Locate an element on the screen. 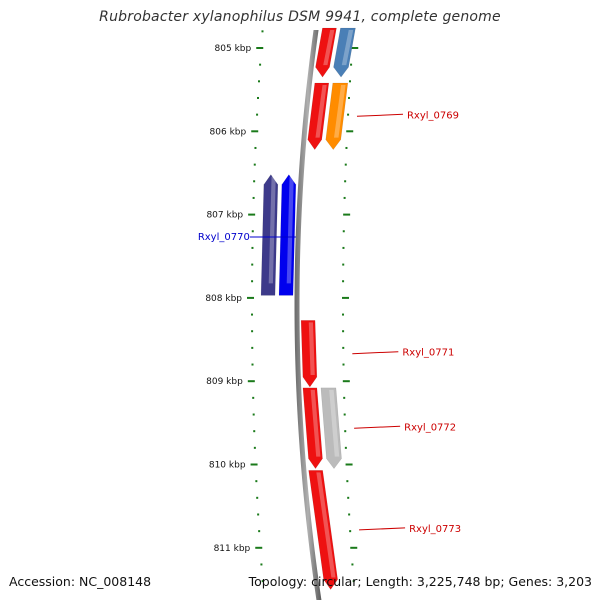 The height and width of the screenshot is (600, 600). gene-label-Rxyl_0773: Rxyl_0773 is located at coordinates (435, 529).